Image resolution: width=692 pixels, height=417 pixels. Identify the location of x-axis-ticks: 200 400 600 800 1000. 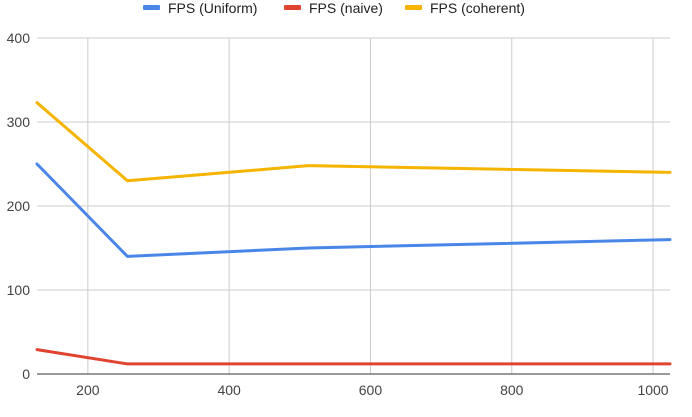
(372, 390).